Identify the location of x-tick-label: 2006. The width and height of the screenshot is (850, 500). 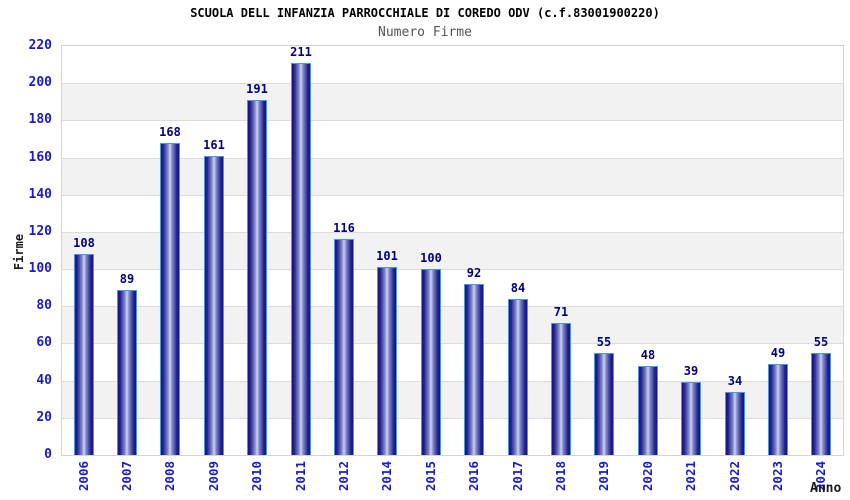
(83, 476).